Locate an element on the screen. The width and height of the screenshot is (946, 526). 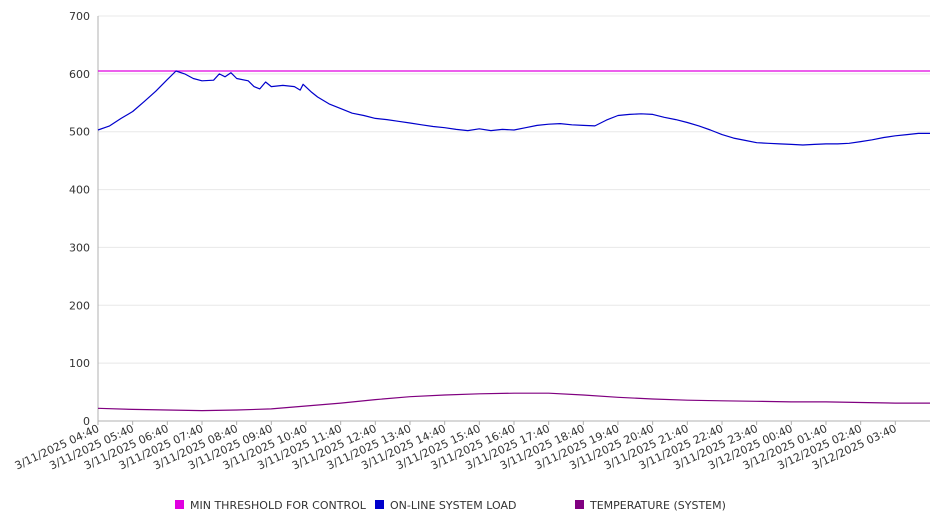
legend-label-2: ON-LINE SYSTEM LOAD is located at coordinates (453, 505).